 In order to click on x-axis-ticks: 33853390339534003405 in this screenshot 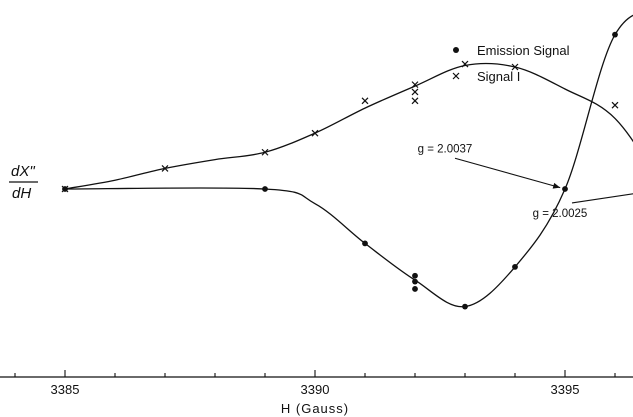, I will do `click(315, 383)`.